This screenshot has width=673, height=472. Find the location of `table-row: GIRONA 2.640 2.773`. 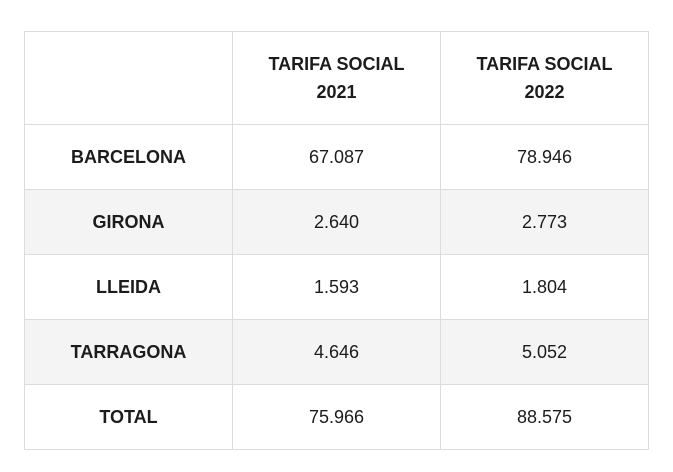

table-row: GIRONA 2.640 2.773 is located at coordinates (336, 222).